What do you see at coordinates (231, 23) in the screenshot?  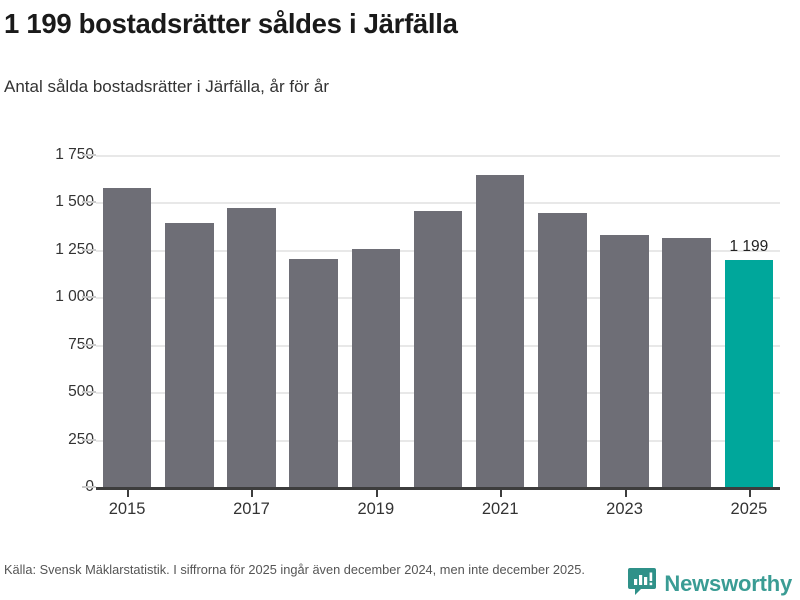 I see `page-title: 1 199 bostadsrätter såldes i Järfälla` at bounding box center [231, 23].